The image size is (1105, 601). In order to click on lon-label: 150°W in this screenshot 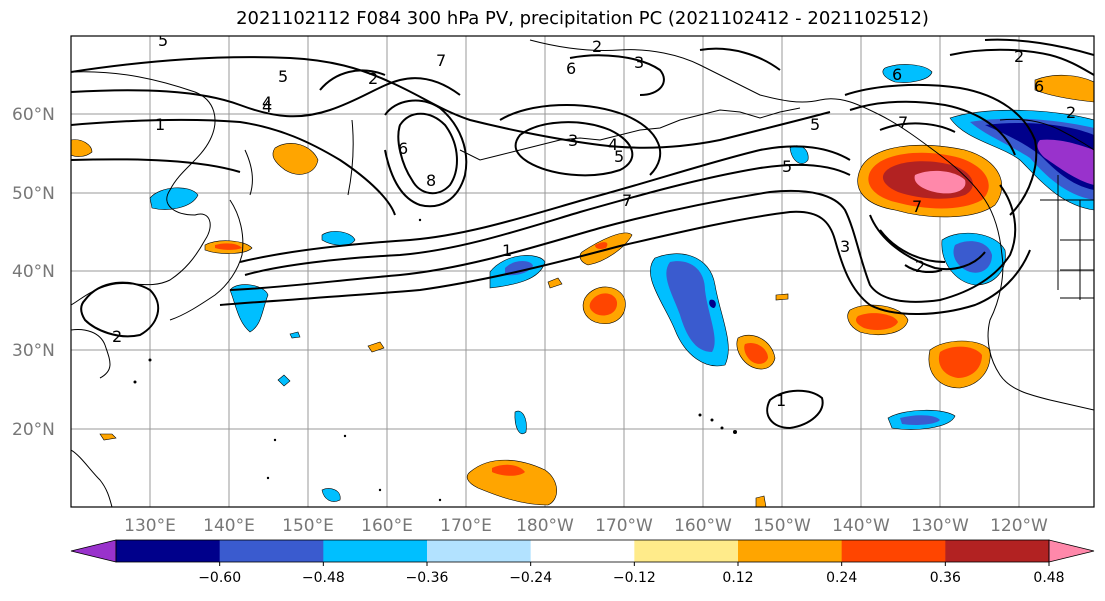, I will do `click(782, 526)`.